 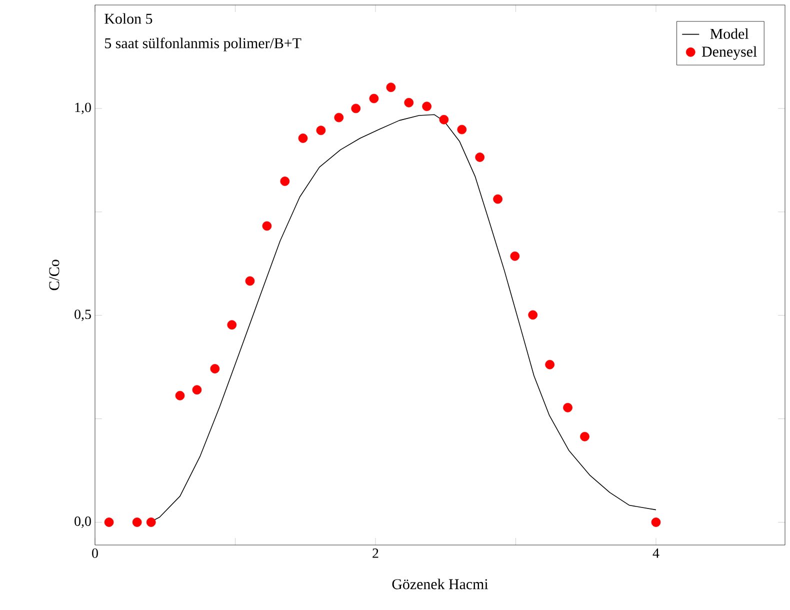 I want to click on x-tick-label: 2, so click(x=375, y=553).